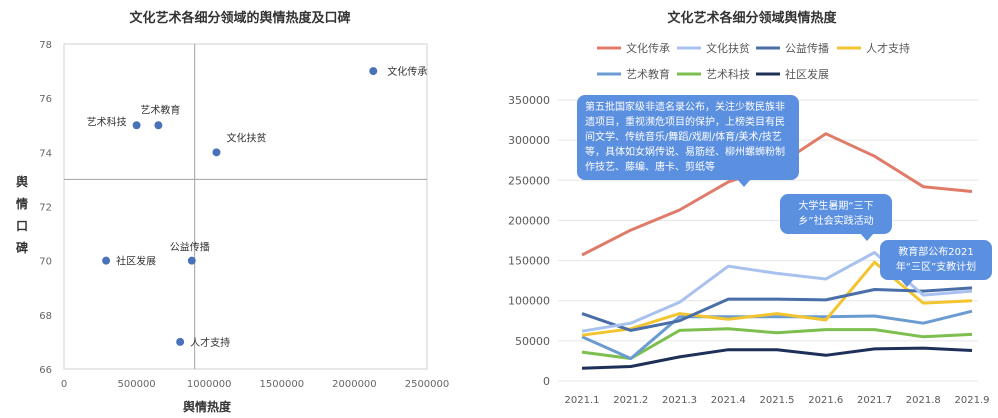  I want to click on annotation-teaching-plan: 教育部公布2021年“三区”支教计划, so click(936, 263).